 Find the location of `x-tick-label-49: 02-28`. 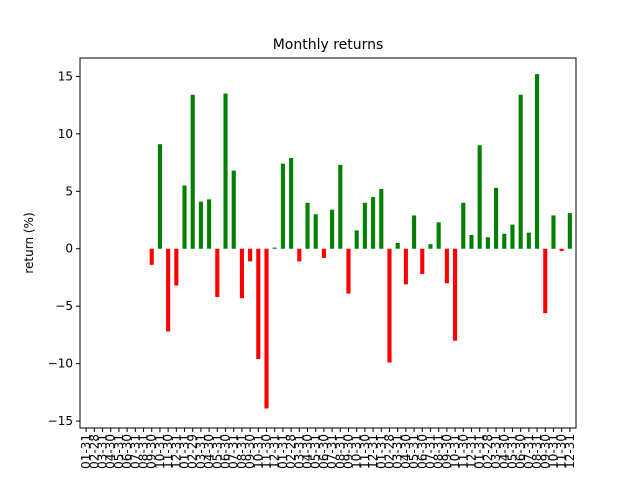

x-tick-label-49: 02-28 is located at coordinates (488, 451).